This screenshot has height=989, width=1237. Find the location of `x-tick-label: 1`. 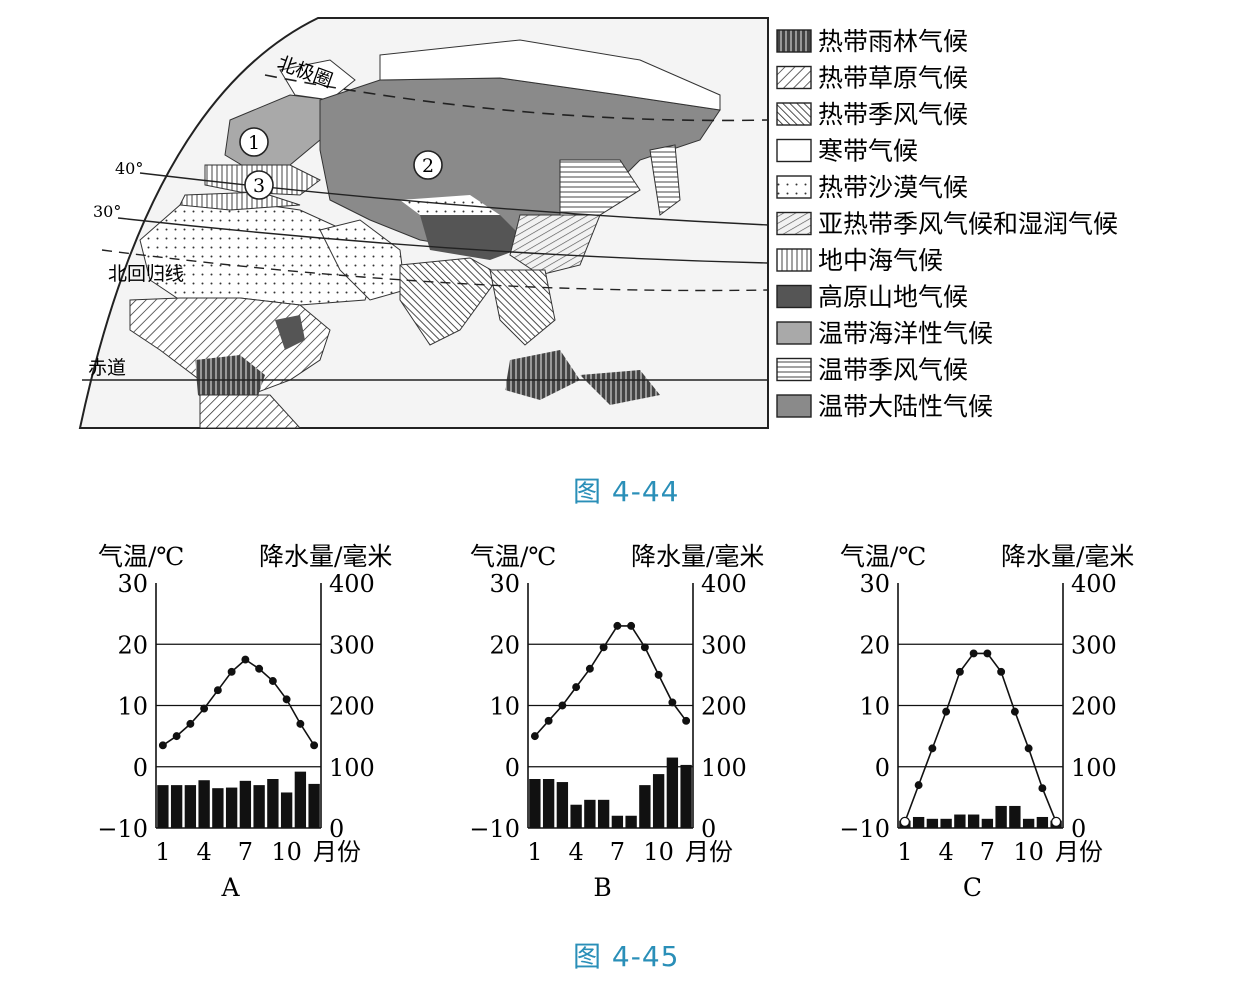

x-tick-label: 1 is located at coordinates (162, 852).